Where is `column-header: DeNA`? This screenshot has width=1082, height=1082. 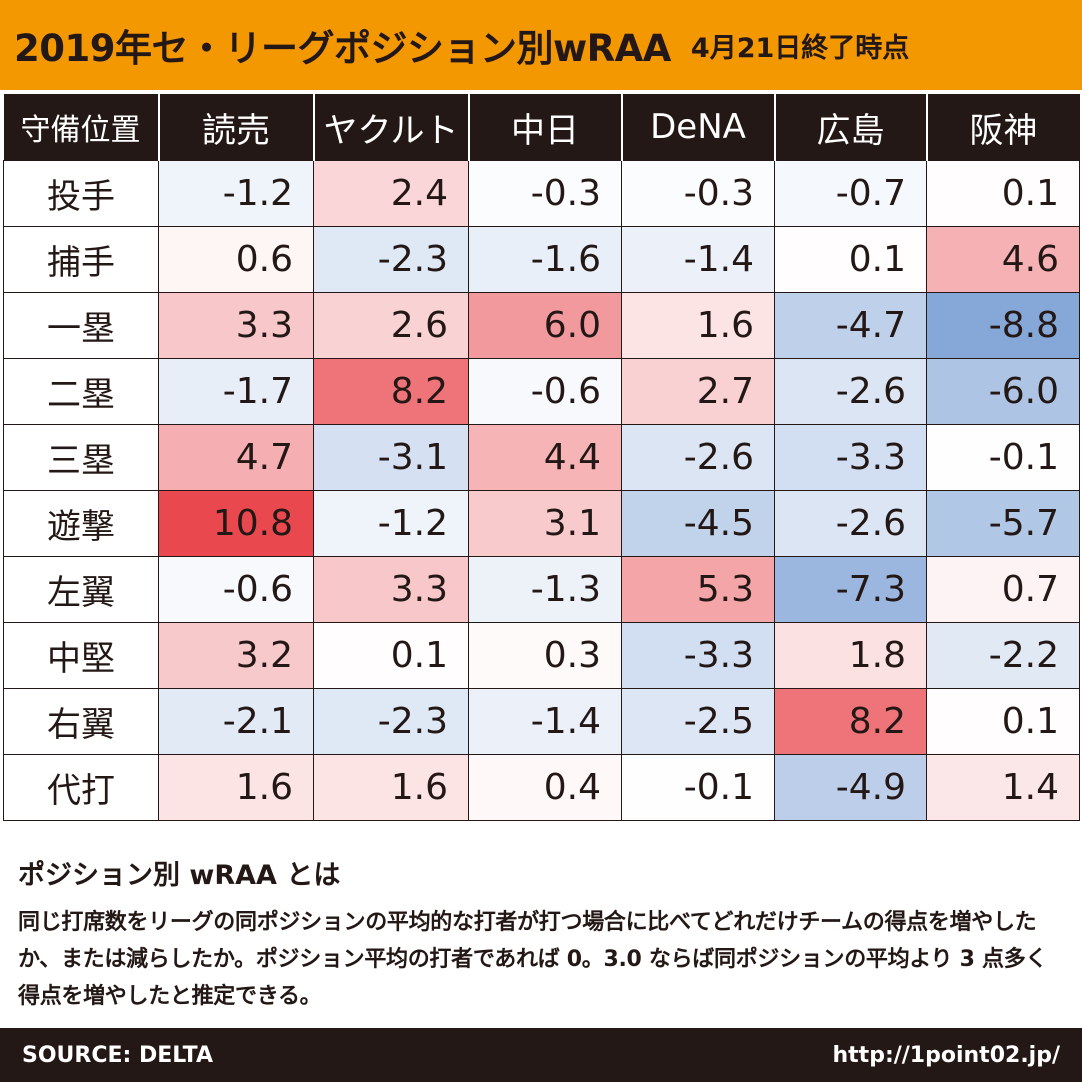
column-header: DeNA is located at coordinates (697, 127).